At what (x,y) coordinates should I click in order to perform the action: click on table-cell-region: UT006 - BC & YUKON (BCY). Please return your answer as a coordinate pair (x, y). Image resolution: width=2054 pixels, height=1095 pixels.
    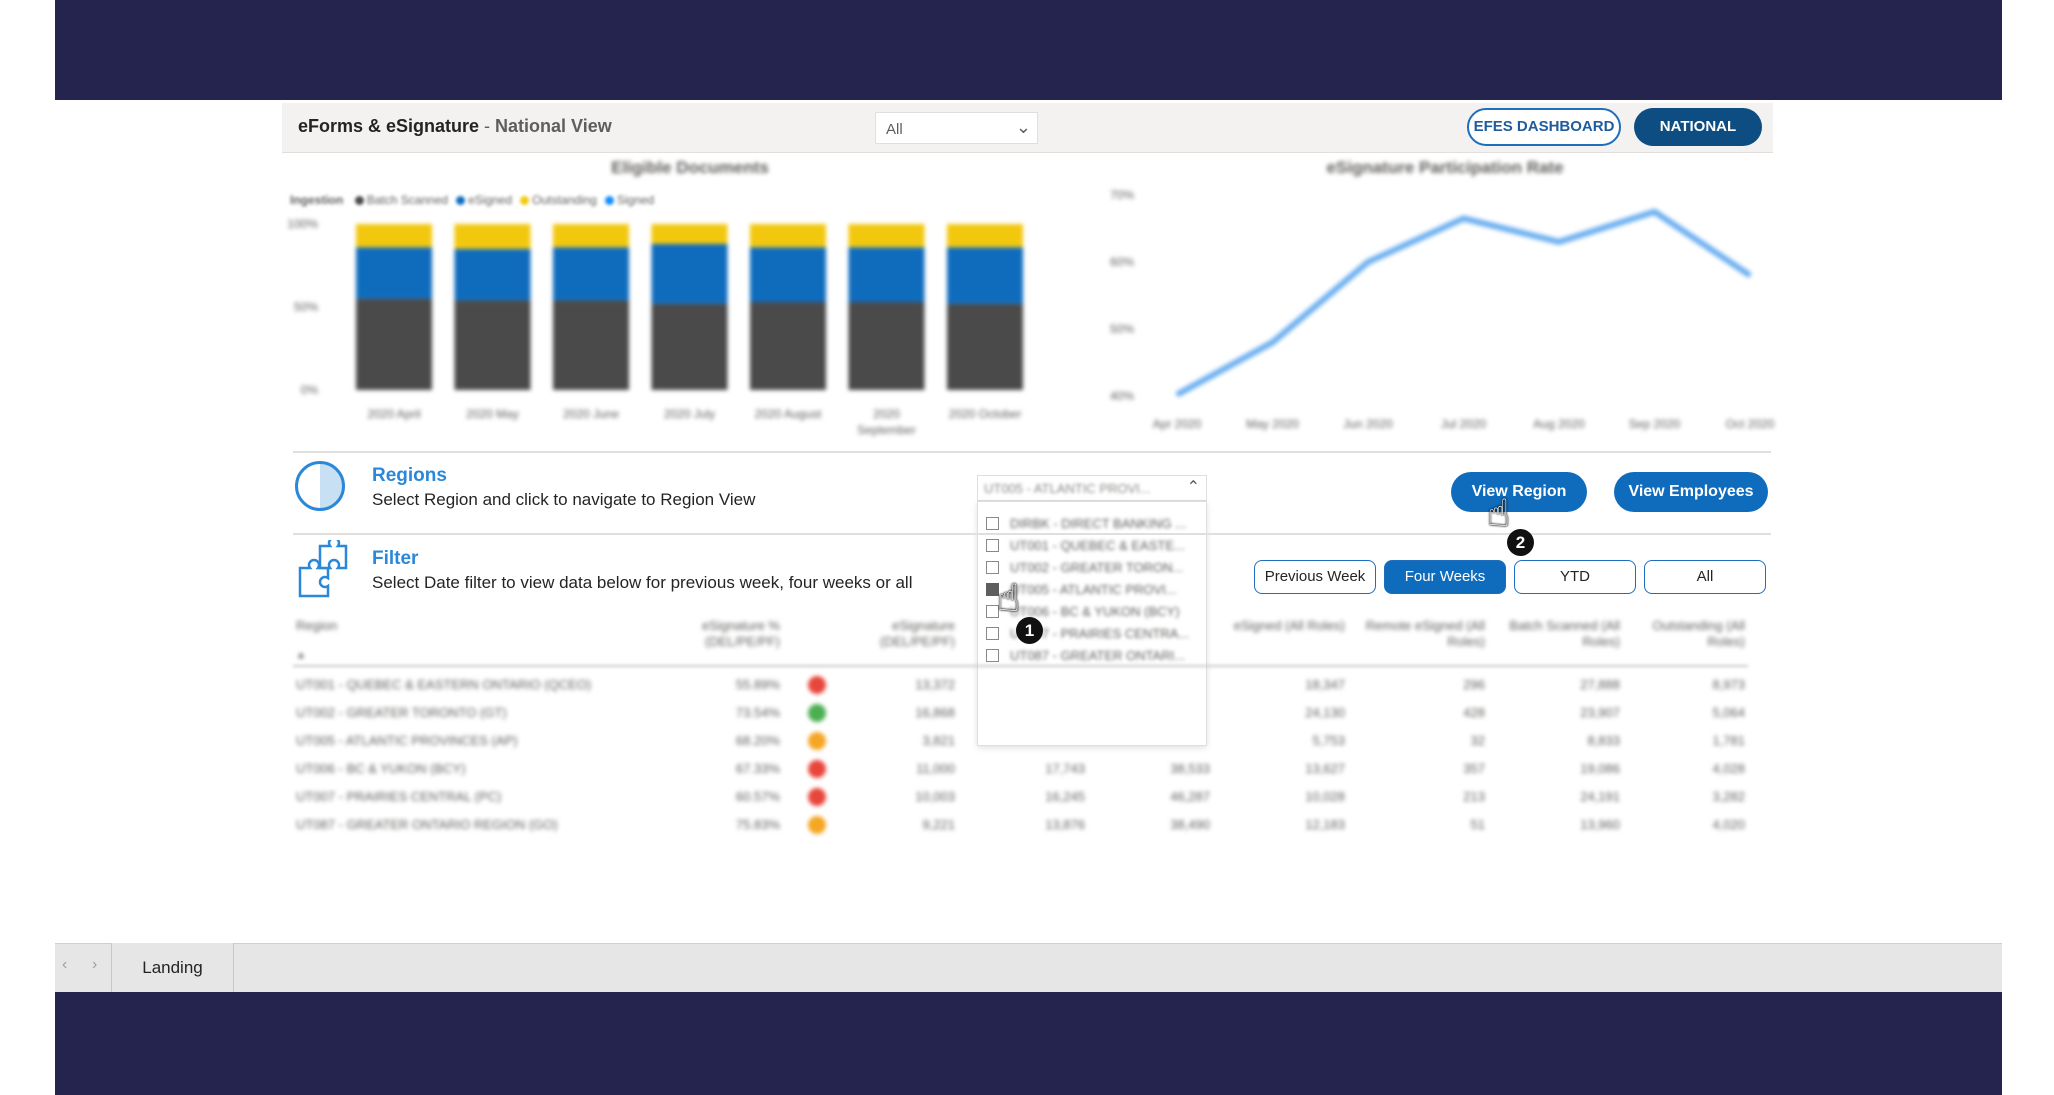
    Looking at the image, I should click on (381, 768).